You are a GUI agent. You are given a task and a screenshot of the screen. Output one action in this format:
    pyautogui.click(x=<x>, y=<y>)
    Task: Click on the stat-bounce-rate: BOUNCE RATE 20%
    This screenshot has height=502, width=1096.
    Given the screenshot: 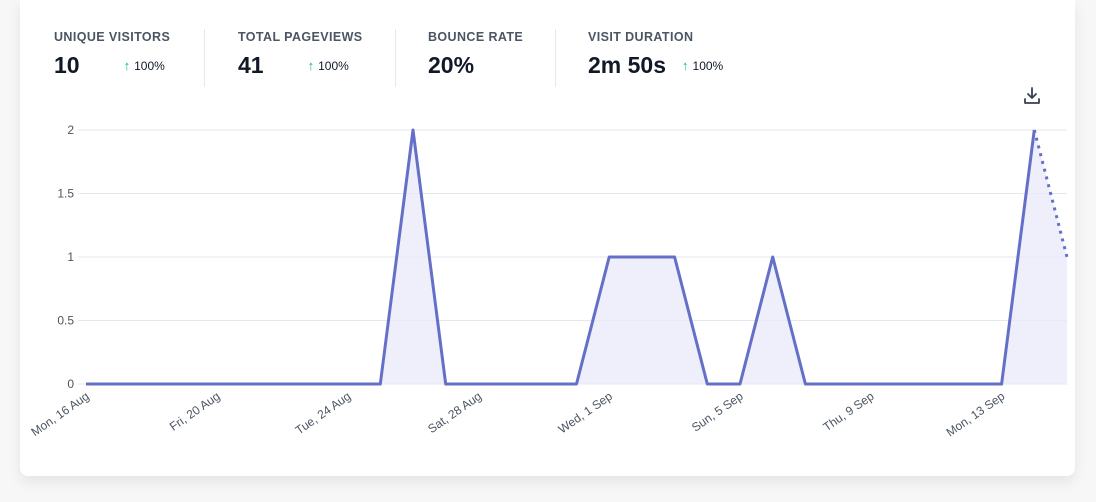 What is the action you would take?
    pyautogui.click(x=475, y=54)
    